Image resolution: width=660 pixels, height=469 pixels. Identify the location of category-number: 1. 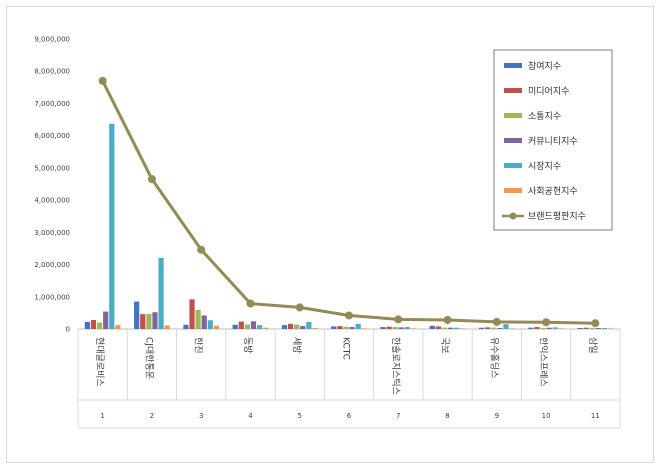
(102, 416).